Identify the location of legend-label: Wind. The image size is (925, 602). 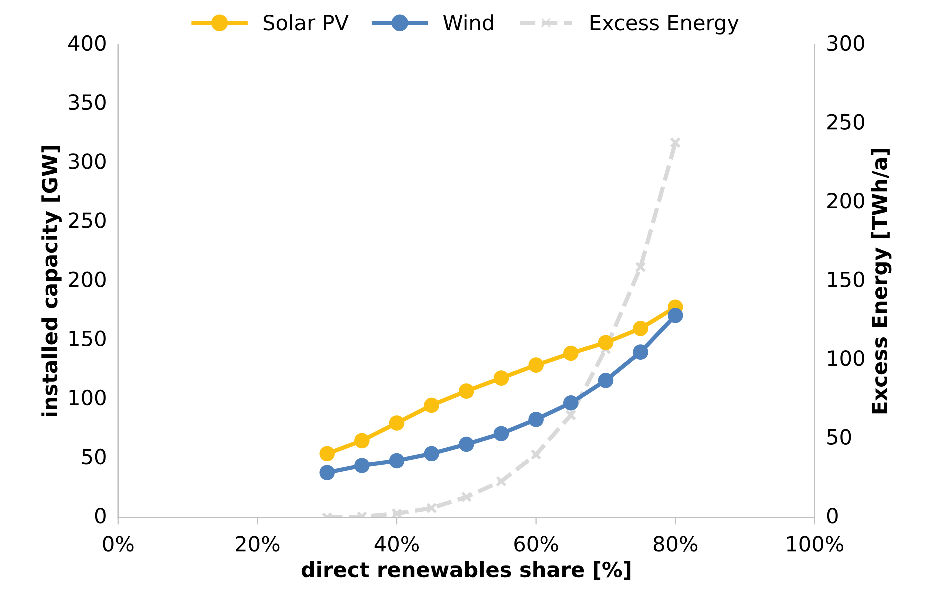
(468, 22).